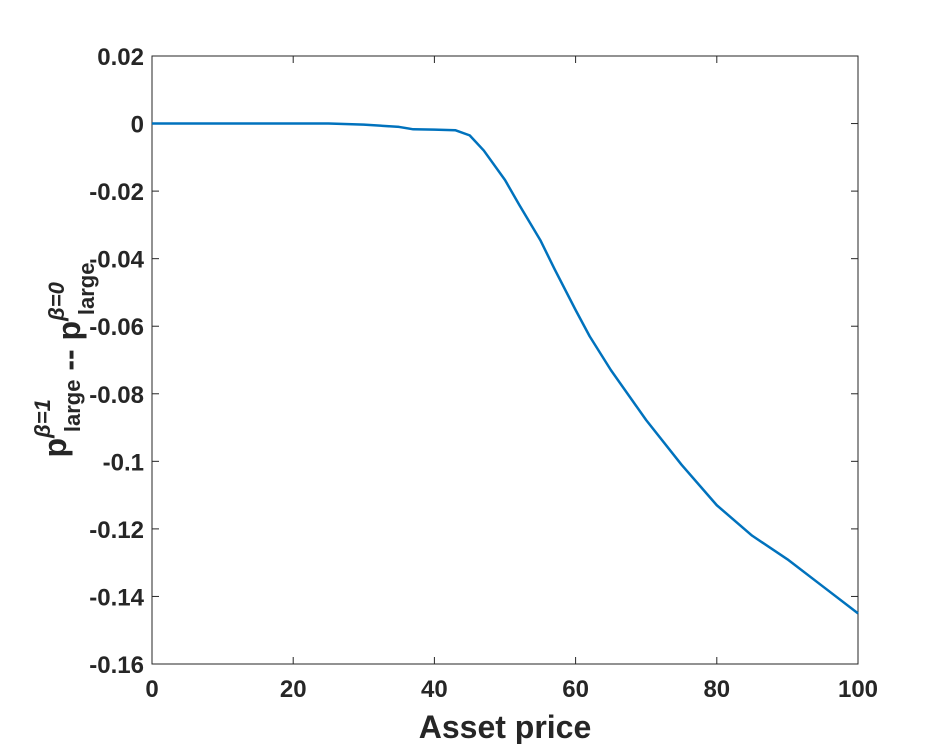 Image resolution: width=949 pixels, height=744 pixels. What do you see at coordinates (716, 689) in the screenshot?
I see `x-tick-label: 80` at bounding box center [716, 689].